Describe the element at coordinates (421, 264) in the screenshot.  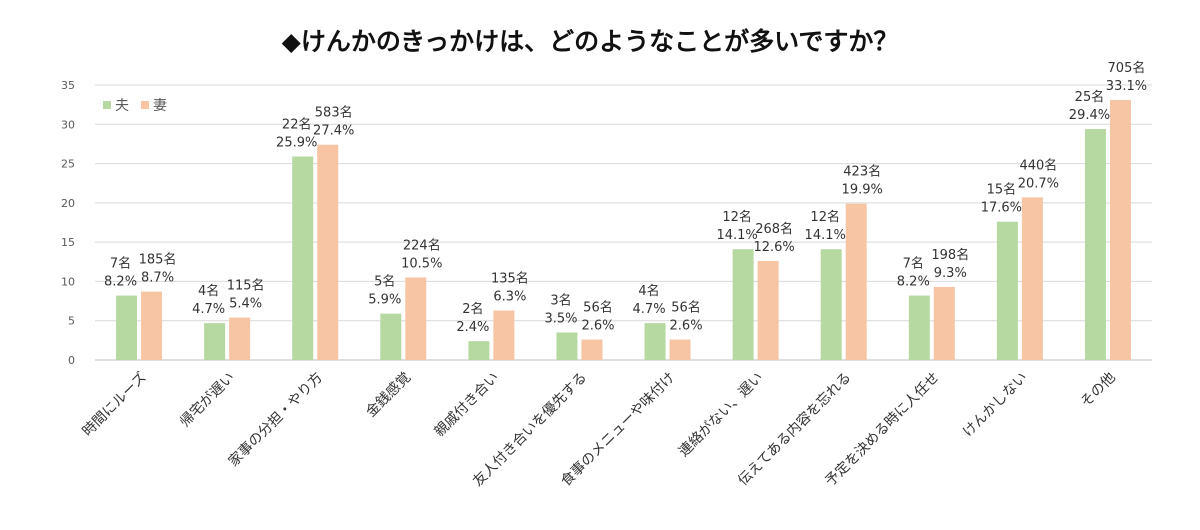
I see `data-label-percent: 10.5%` at that location.